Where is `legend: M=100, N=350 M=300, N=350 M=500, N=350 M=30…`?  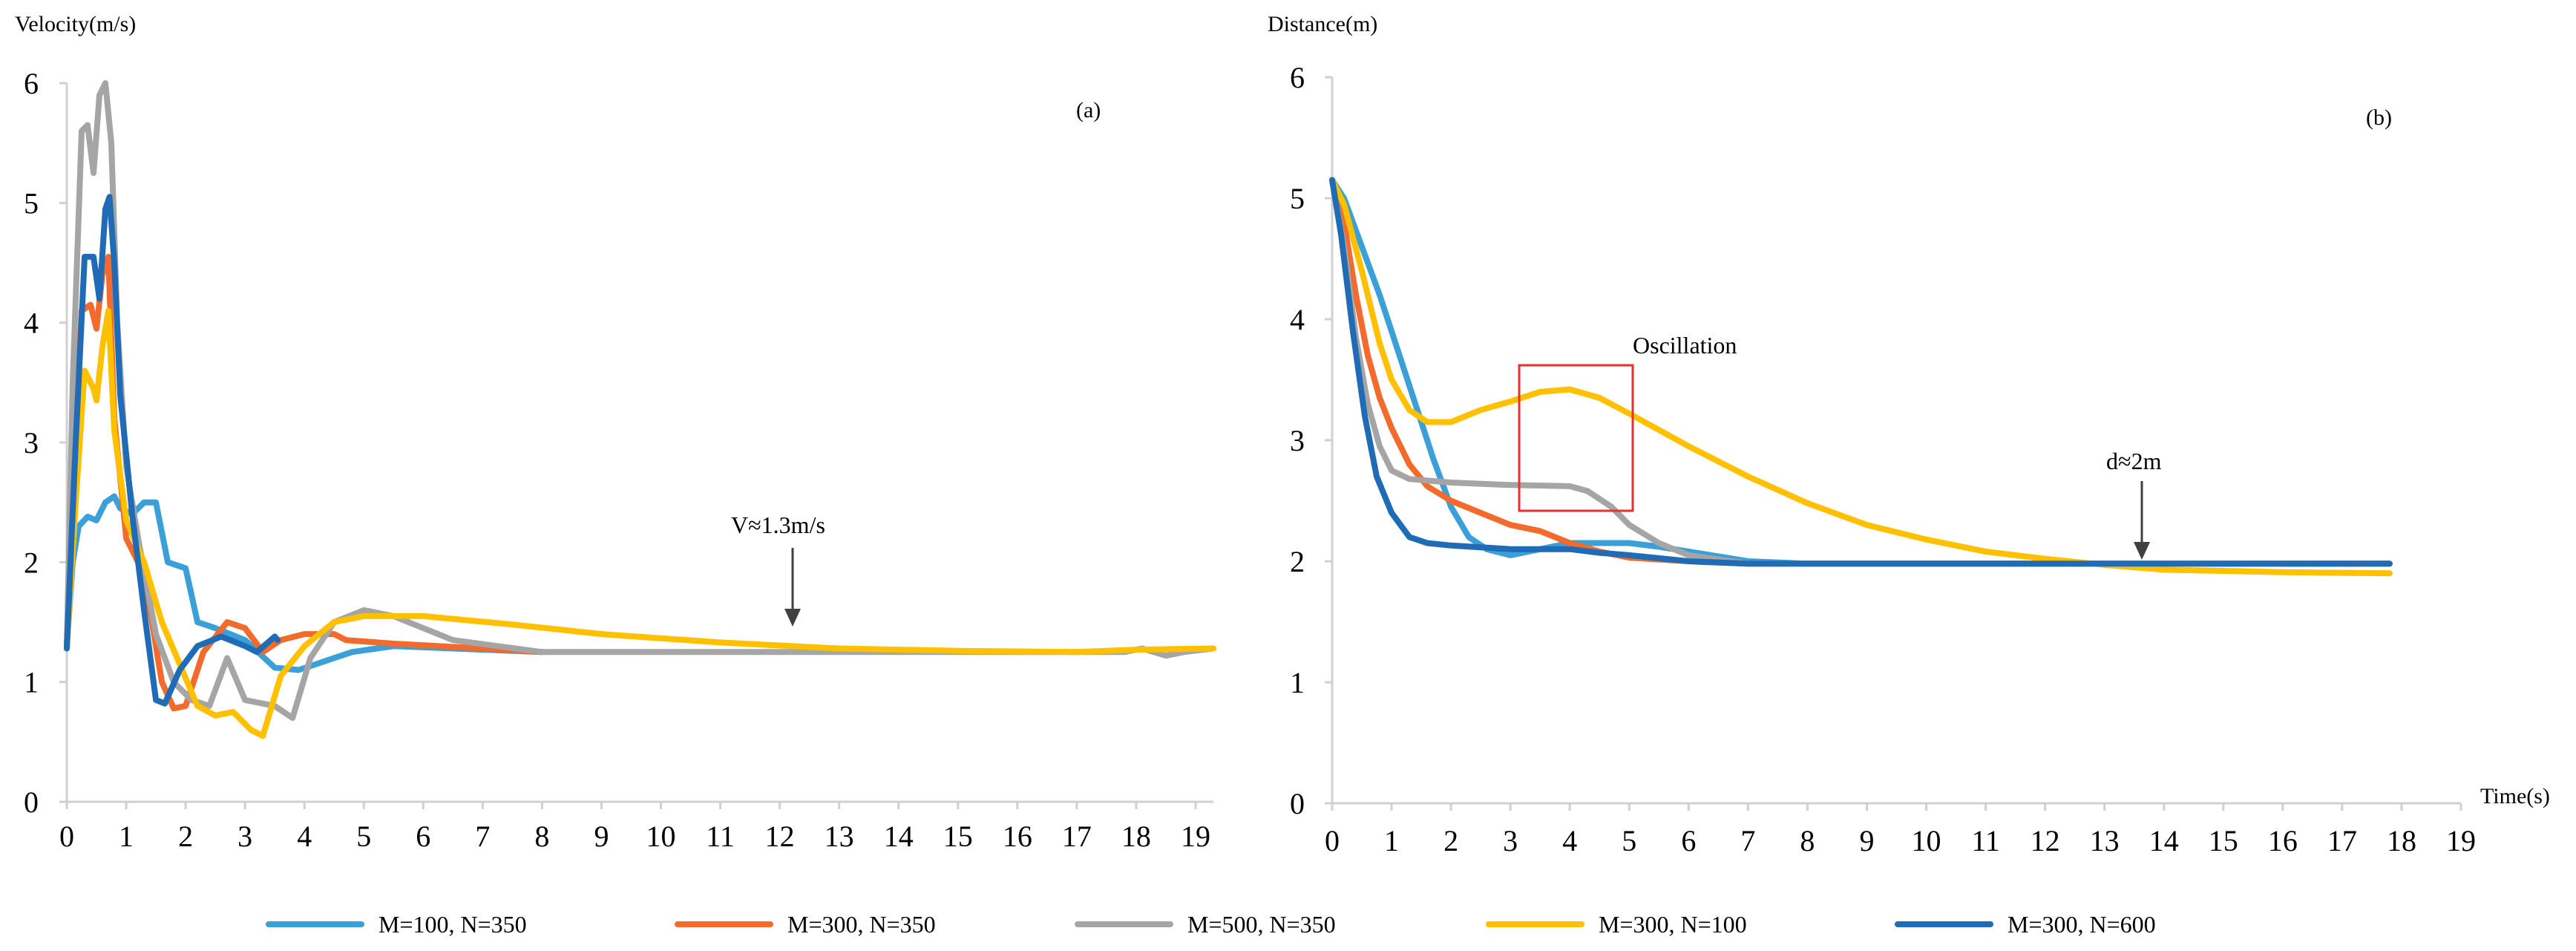 legend: M=100, N=350 M=300, N=350 M=500, N=350 M=30… is located at coordinates (1211, 925).